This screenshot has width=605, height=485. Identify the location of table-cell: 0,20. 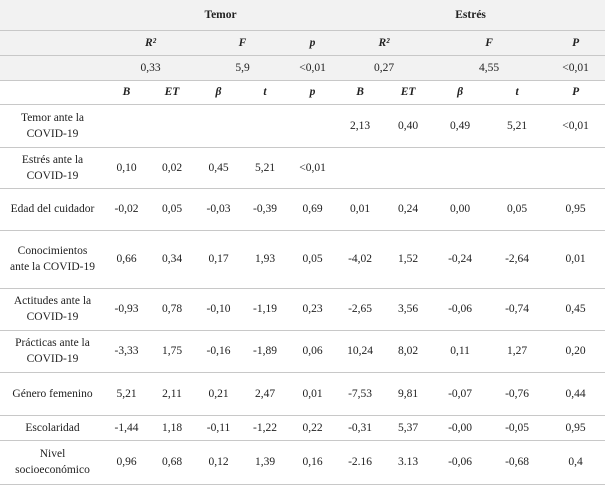
(575, 351).